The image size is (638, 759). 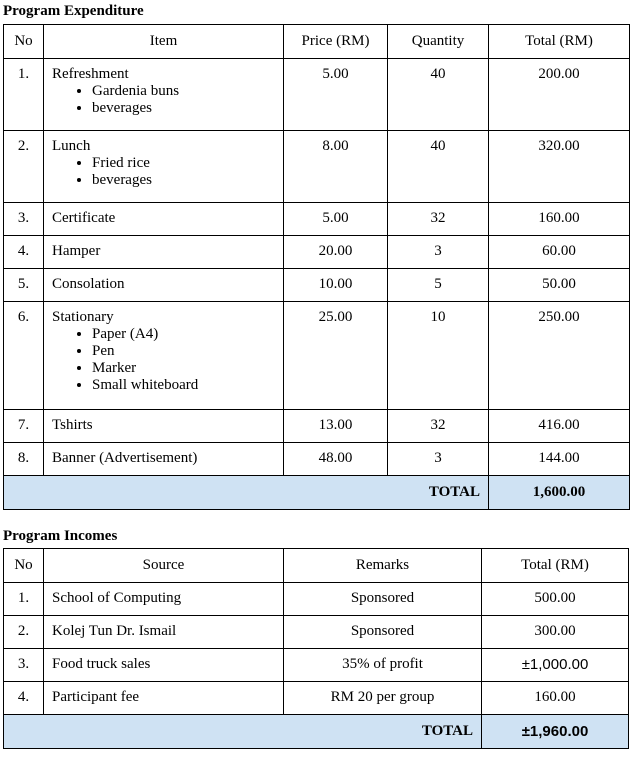 I want to click on total-cell: 416.00, so click(x=559, y=426).